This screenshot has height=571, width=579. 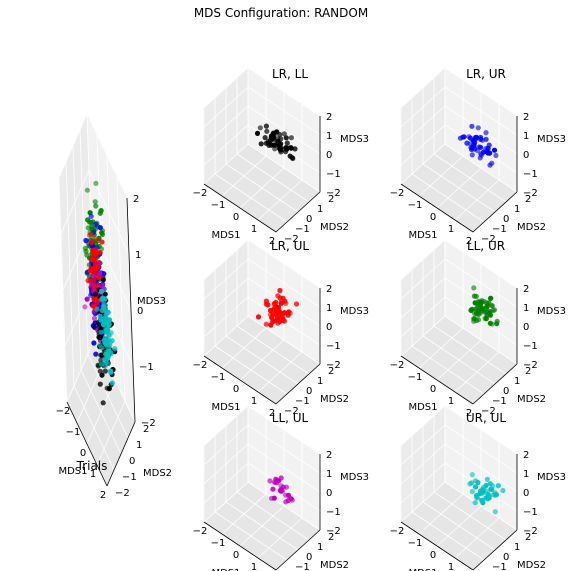 I want to click on z-tick-label: 2, so click(x=329, y=289).